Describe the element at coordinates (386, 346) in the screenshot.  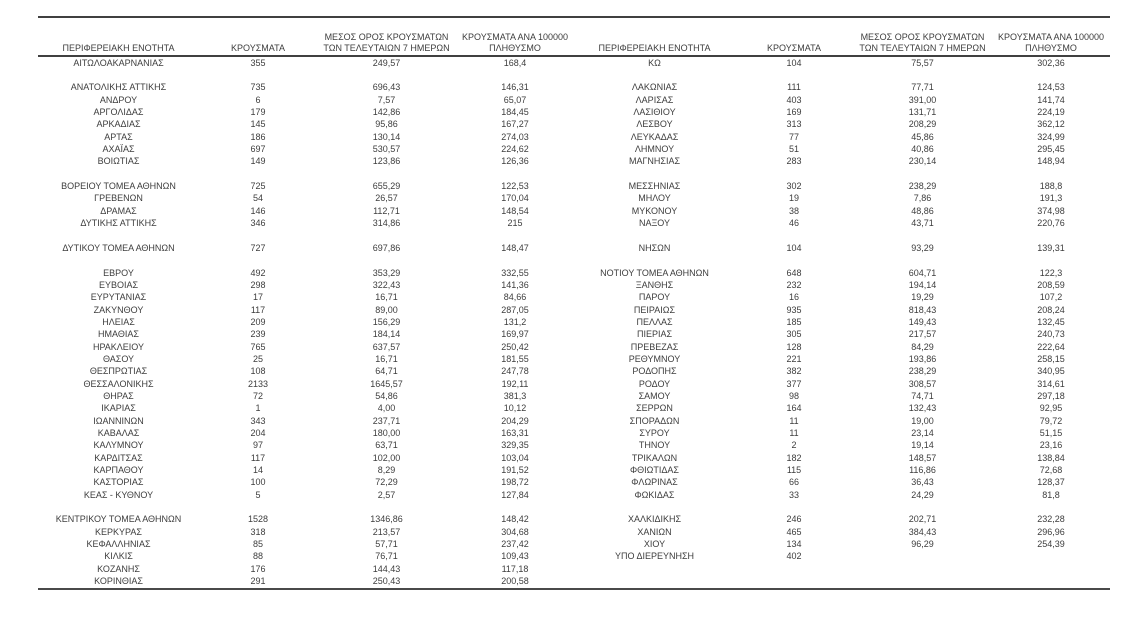
I see `avg7-cell-left: 637,57` at that location.